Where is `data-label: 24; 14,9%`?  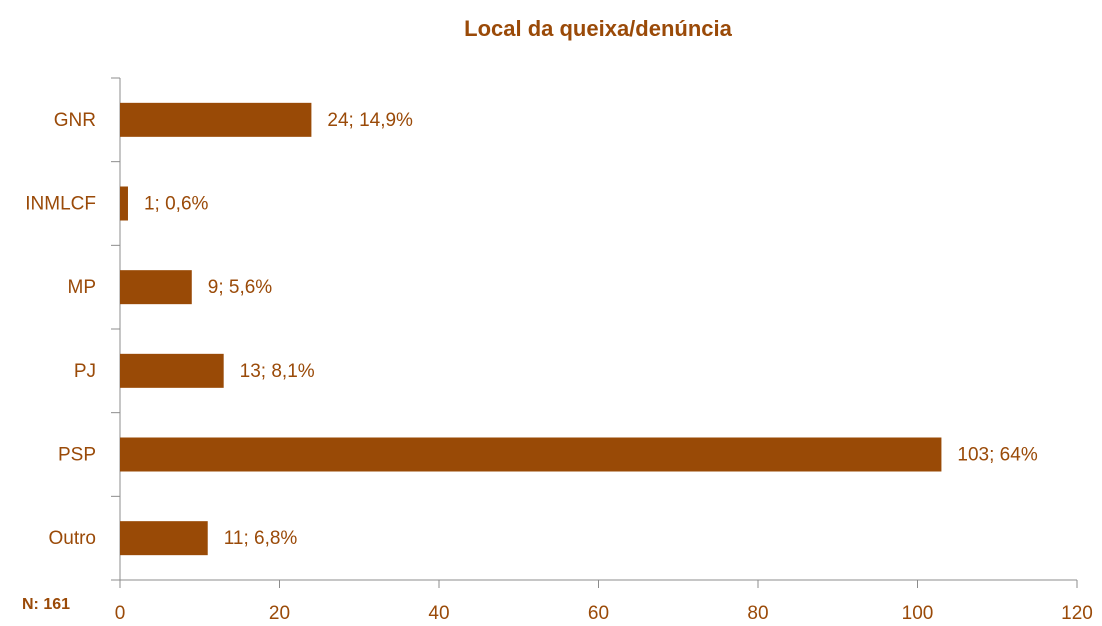
data-label: 24; 14,9% is located at coordinates (370, 120).